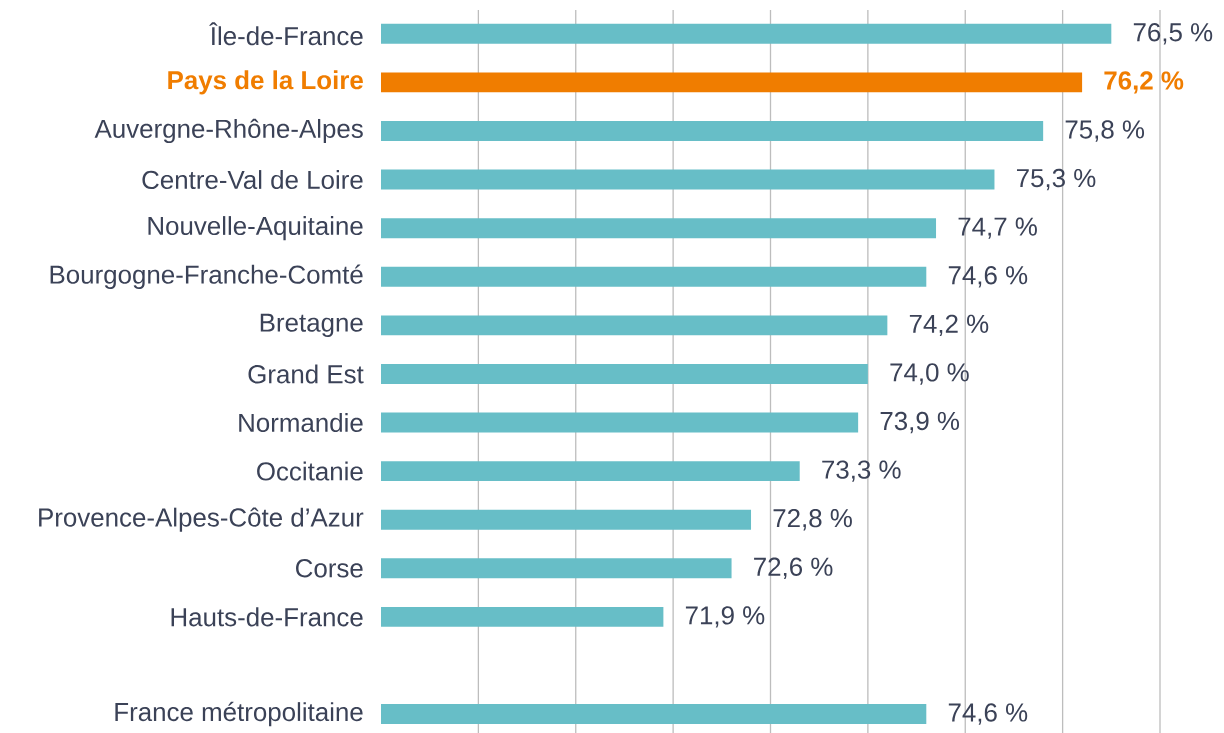 This screenshot has width=1224, height=733. I want to click on y-tick-label: Bourgogne-Franche-Comté, so click(206, 276).